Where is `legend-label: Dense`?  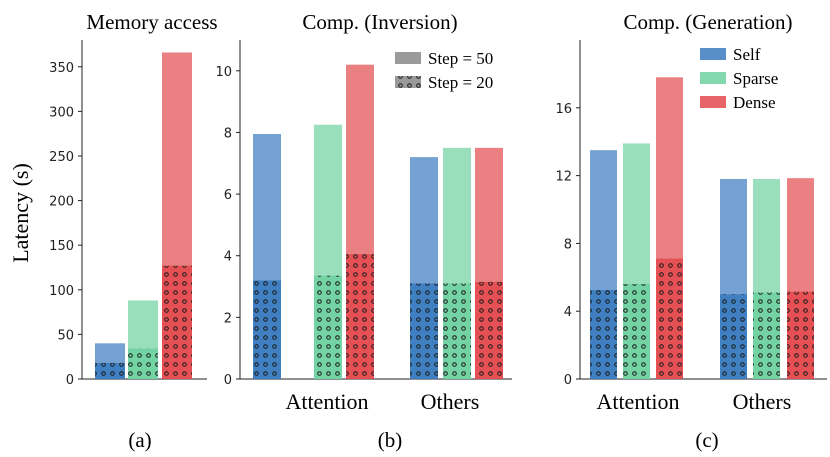 legend-label: Dense is located at coordinates (754, 102).